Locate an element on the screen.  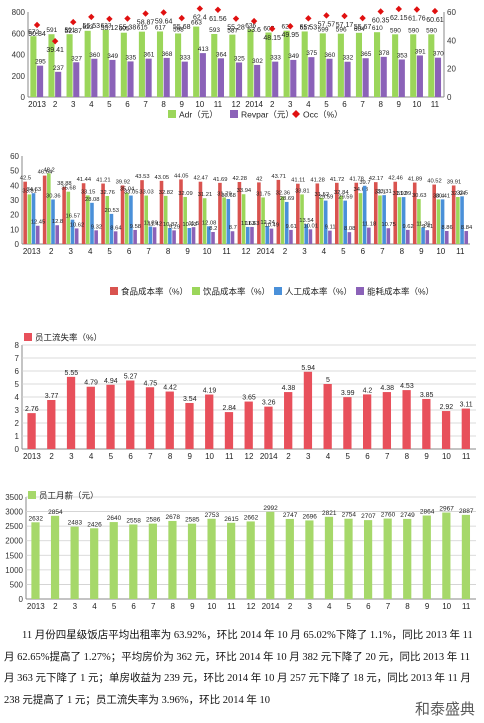
data-label: 610 is located at coordinates (377, 28).